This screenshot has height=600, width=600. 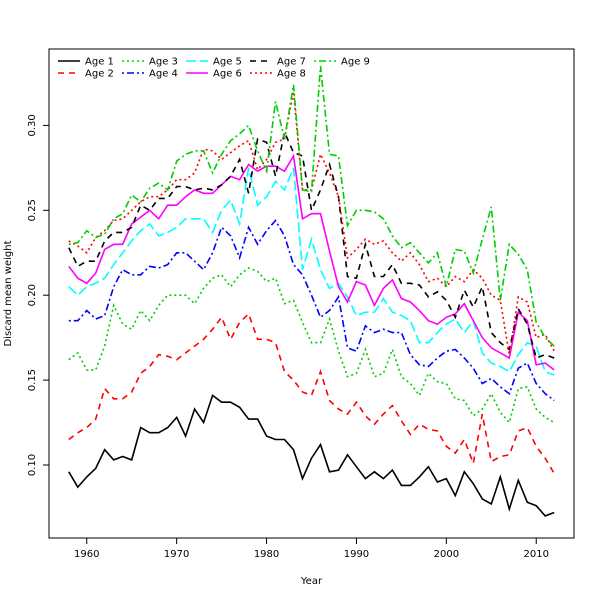 I want to click on y-tick-label: 0.15, so click(x=32, y=380).